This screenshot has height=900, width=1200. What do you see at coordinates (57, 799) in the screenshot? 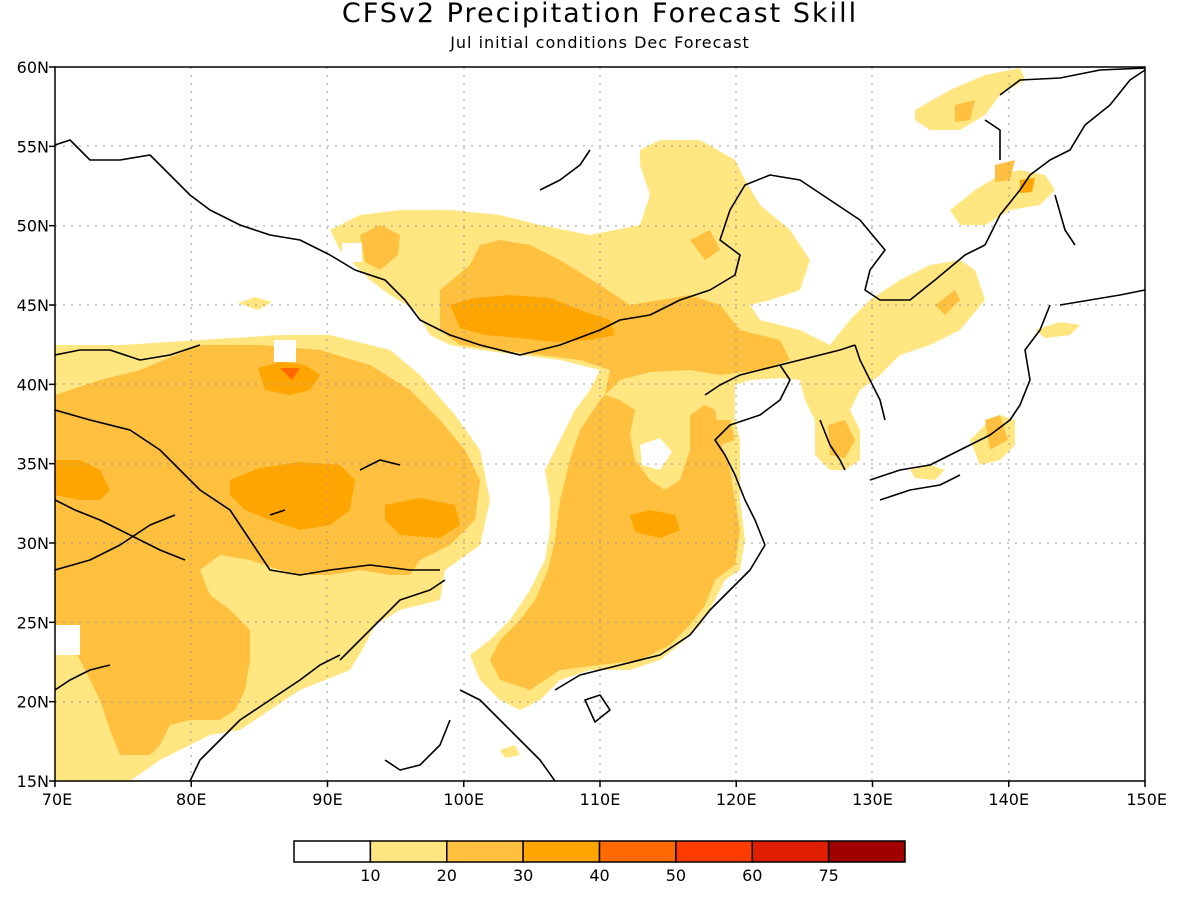
I see `lon-label: 70E` at bounding box center [57, 799].